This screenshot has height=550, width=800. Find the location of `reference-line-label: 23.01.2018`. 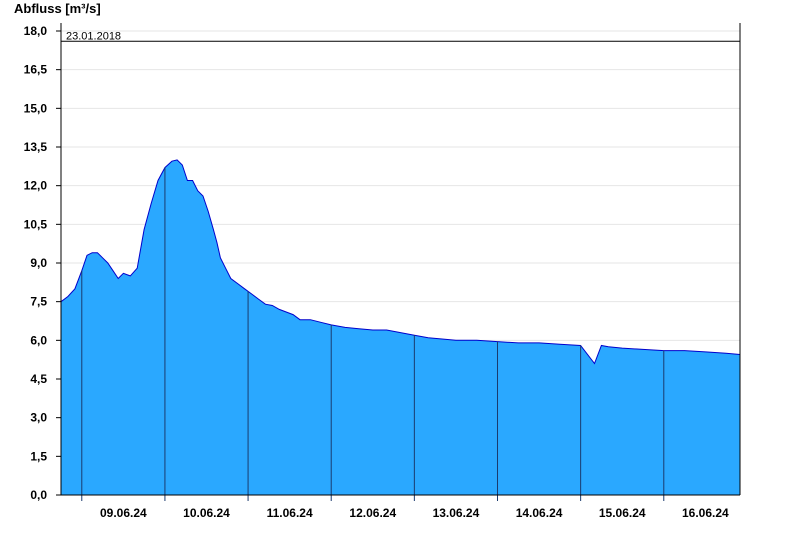

reference-line-label: 23.01.2018 is located at coordinates (93, 36).